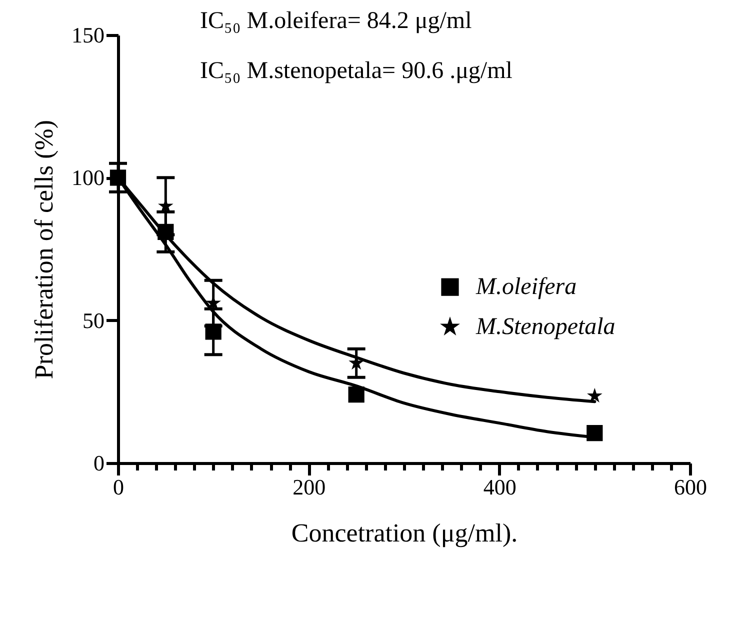 The height and width of the screenshot is (619, 742). I want to click on y-tick-label: 0, so click(99, 463).